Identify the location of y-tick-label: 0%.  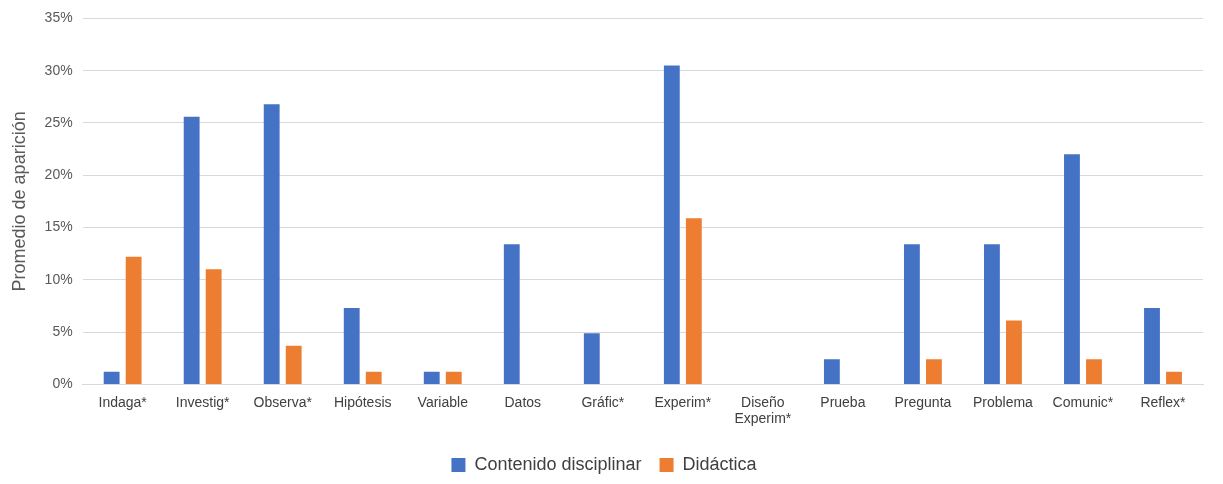
(62, 383).